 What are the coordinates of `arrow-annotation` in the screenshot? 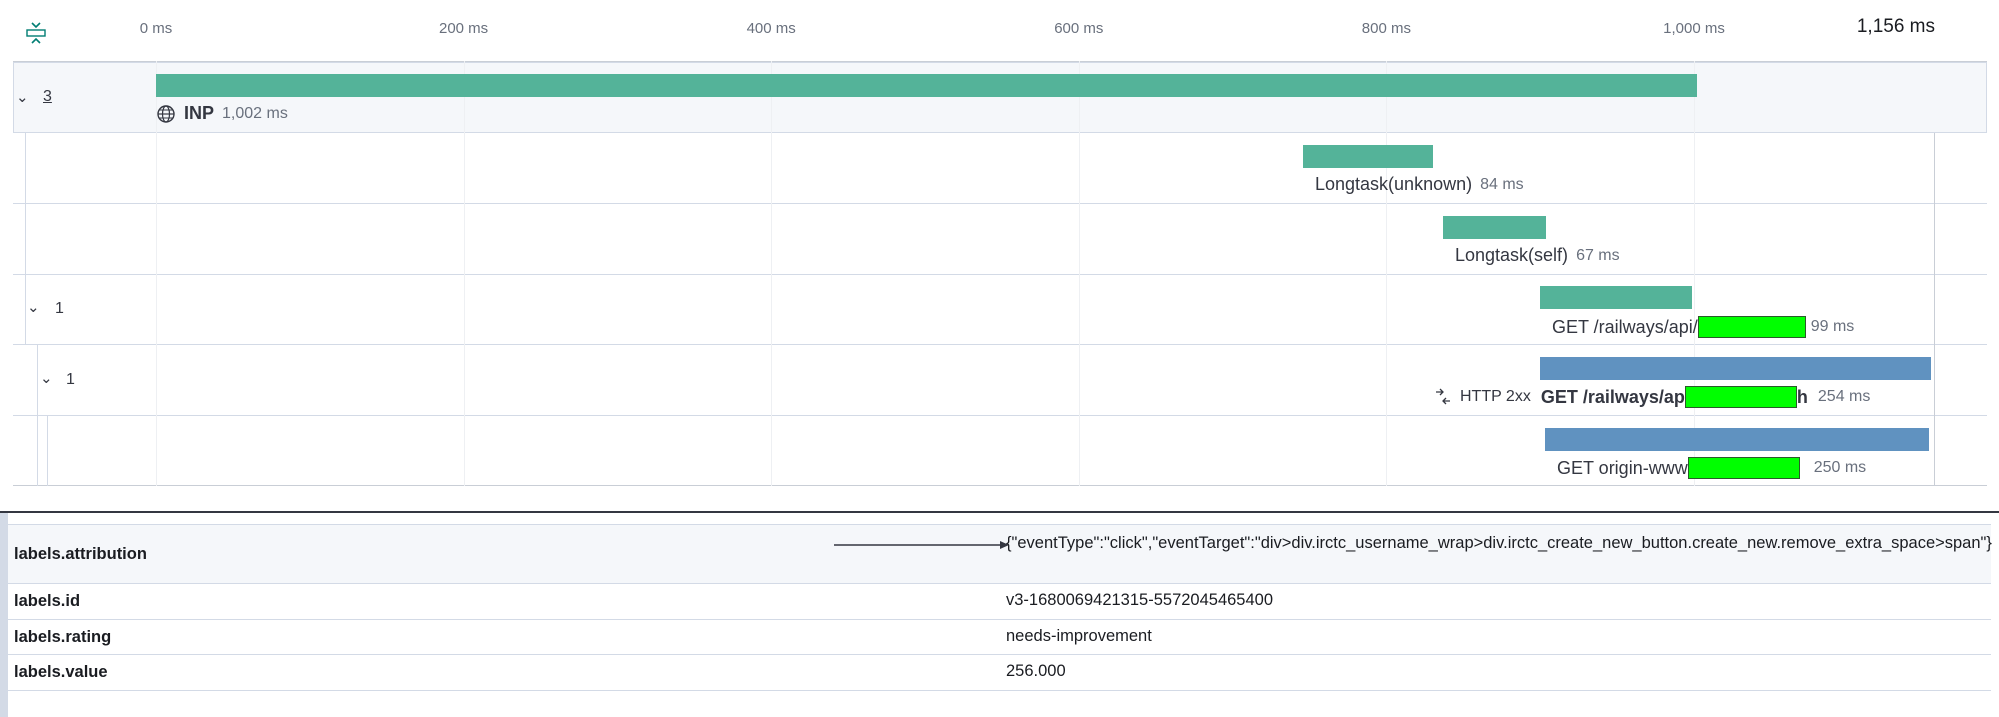 It's located at (921, 545).